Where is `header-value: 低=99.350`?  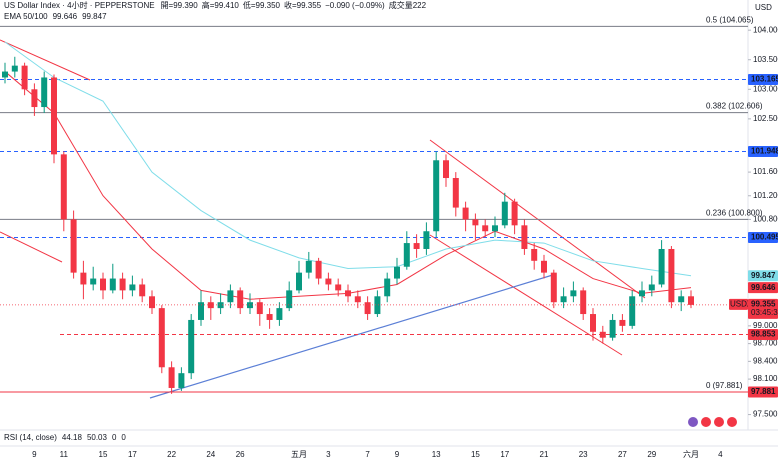
header-value: 低=99.350 is located at coordinates (262, 5).